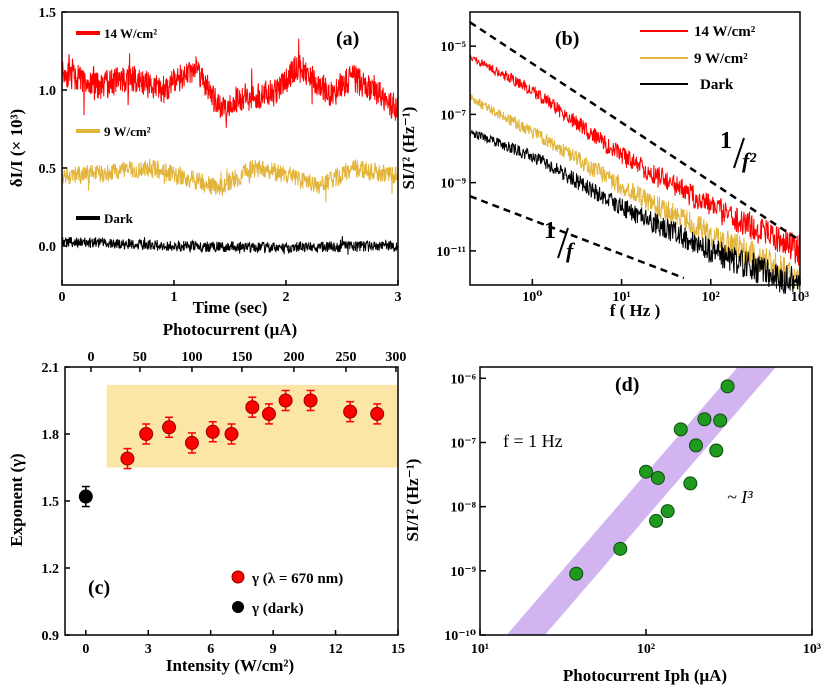  I want to click on slope1-denominator: f, so click(571, 250).